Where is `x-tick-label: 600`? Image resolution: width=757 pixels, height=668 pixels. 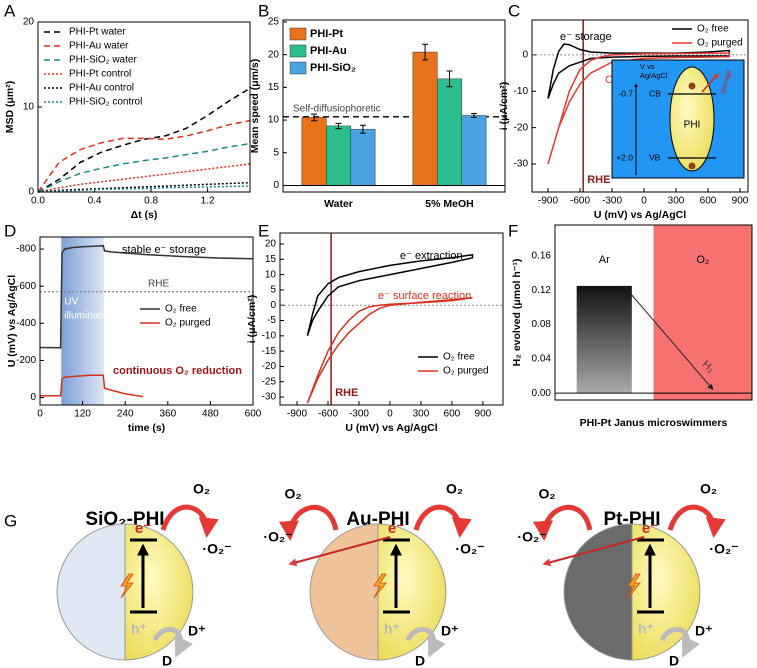 x-tick-label: 600 is located at coordinates (452, 414).